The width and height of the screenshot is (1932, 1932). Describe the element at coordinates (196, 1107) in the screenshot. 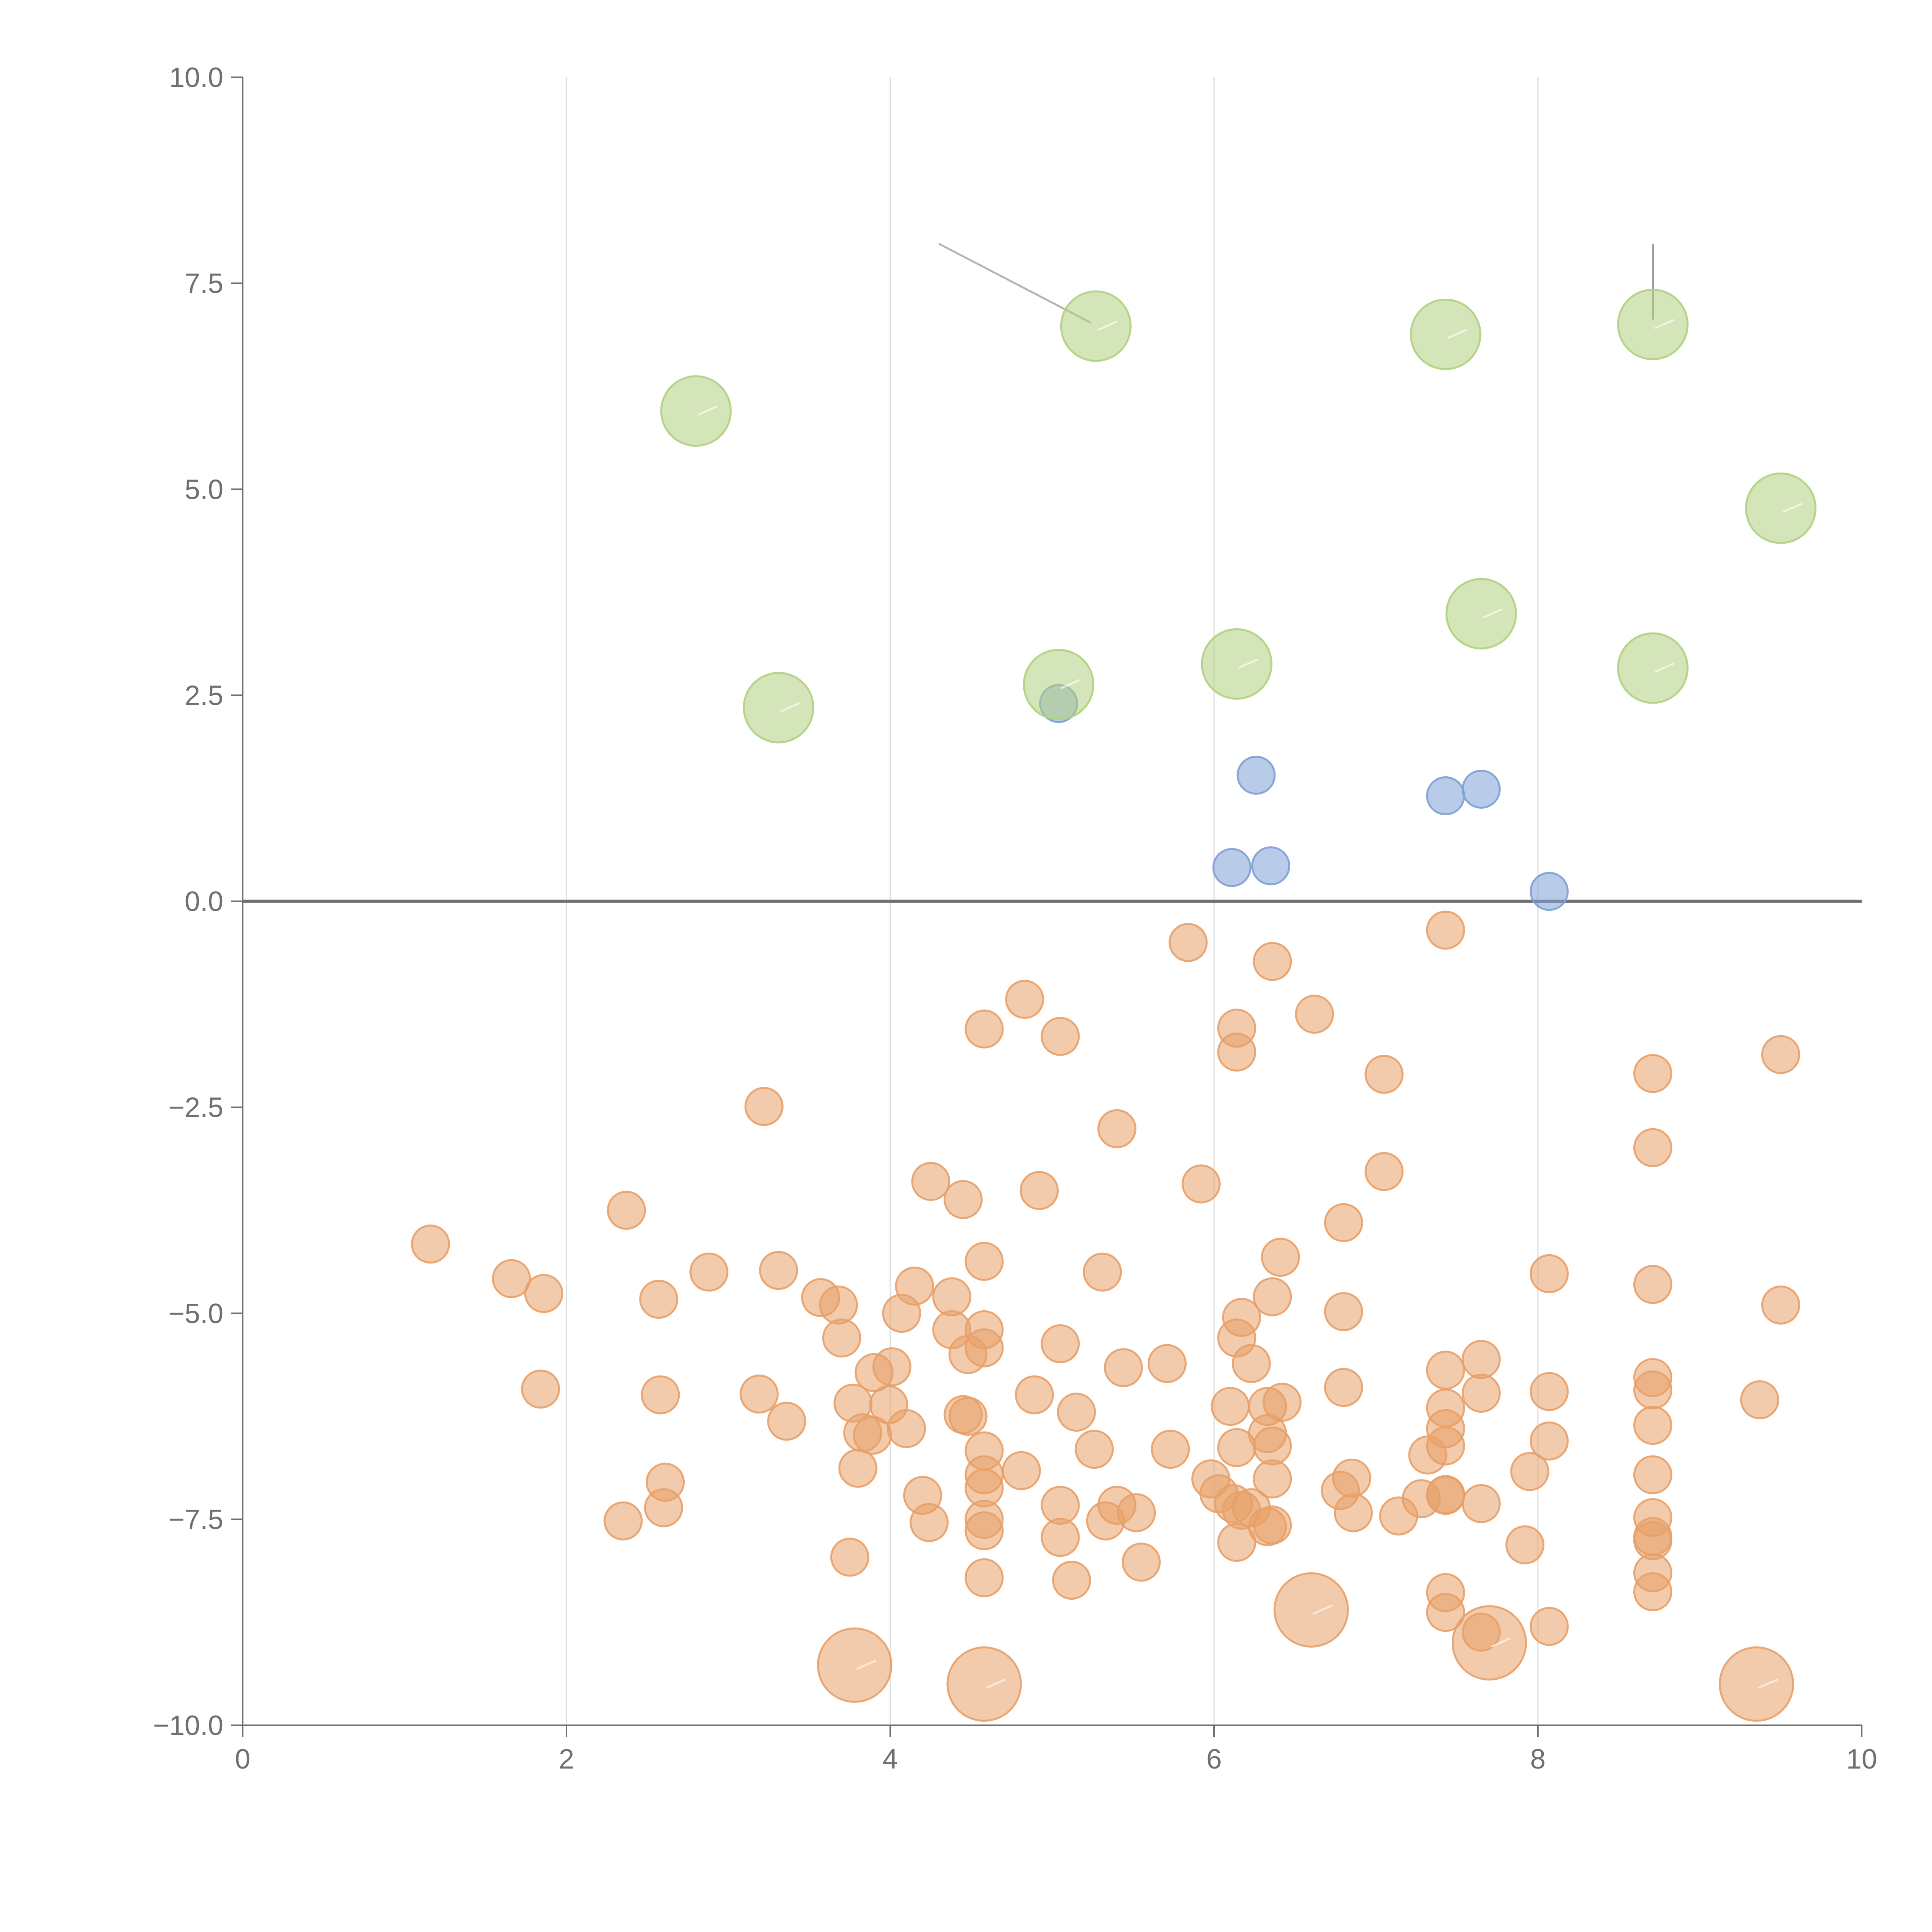

I see `y-tick-label: −2.5` at that location.